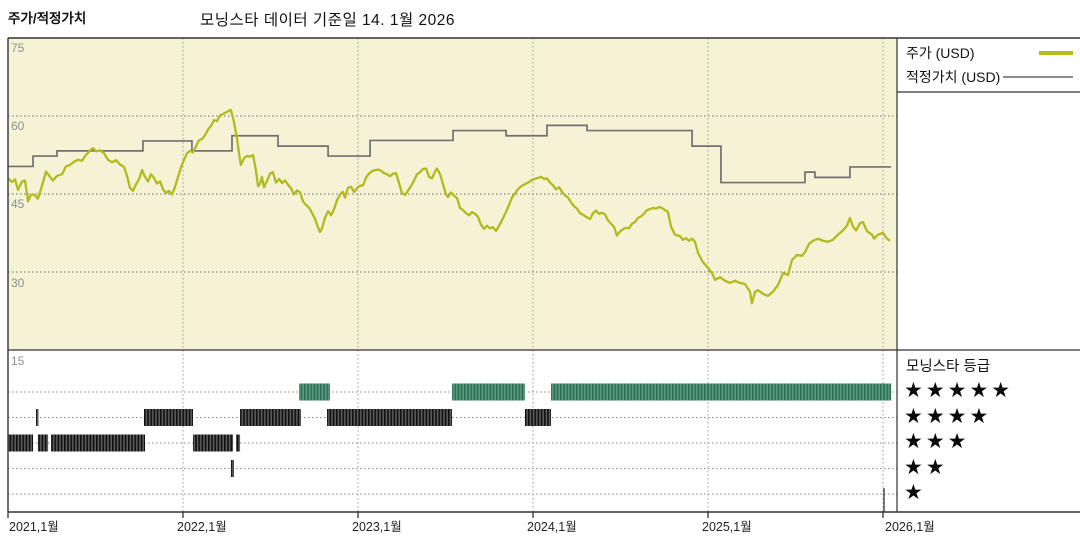 The width and height of the screenshot is (1080, 540). Describe the element at coordinates (959, 390) in the screenshot. I see `rating-row-5-star: ★★★★★` at that location.